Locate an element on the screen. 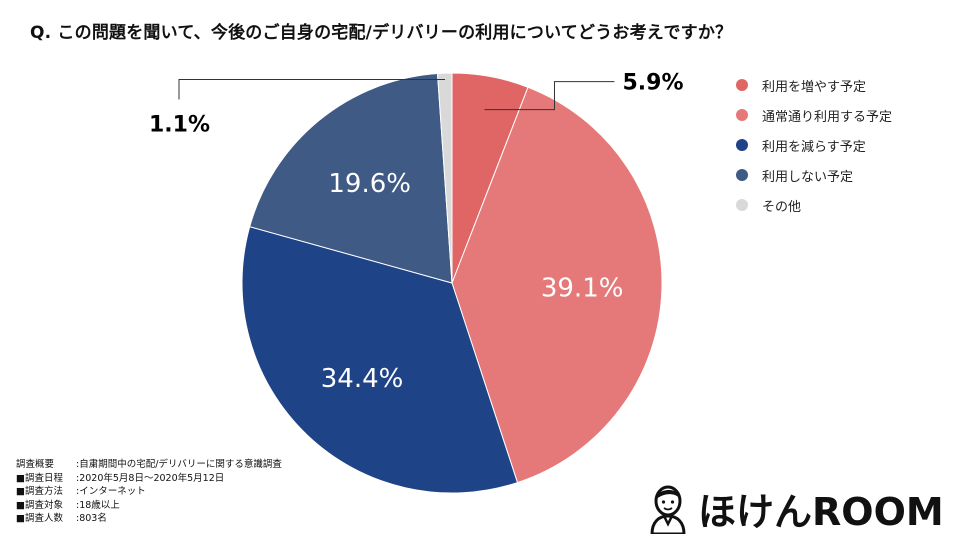 This screenshot has width=960, height=540. legend-label: その他 is located at coordinates (782, 207).